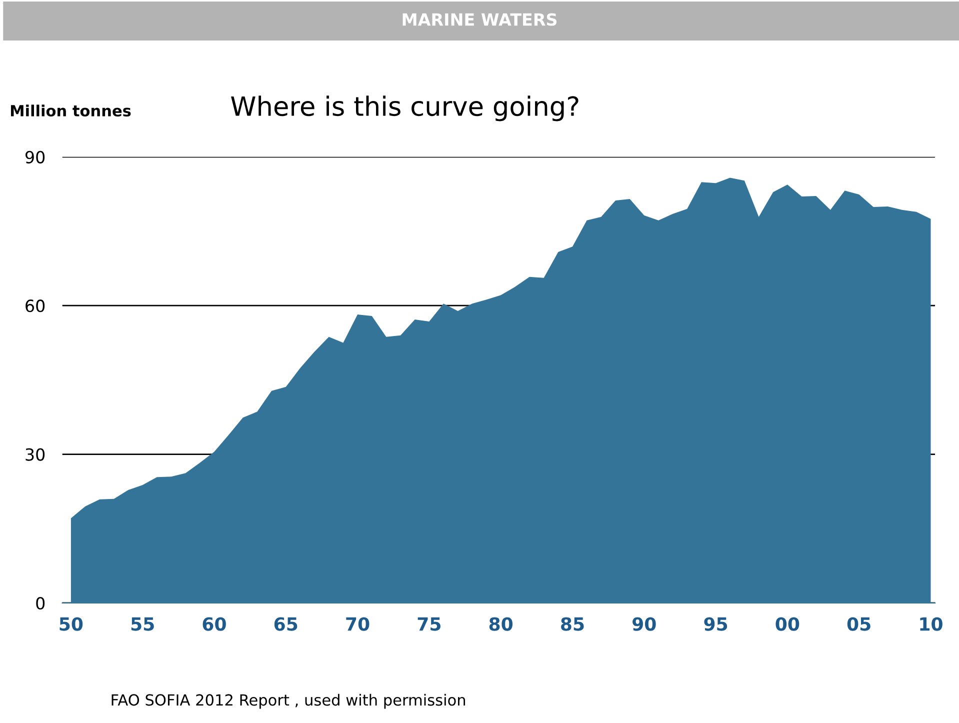 This screenshot has width=959, height=723. Describe the element at coordinates (479, 19) in the screenshot. I see `chart-title: MARINE WATERS` at that location.